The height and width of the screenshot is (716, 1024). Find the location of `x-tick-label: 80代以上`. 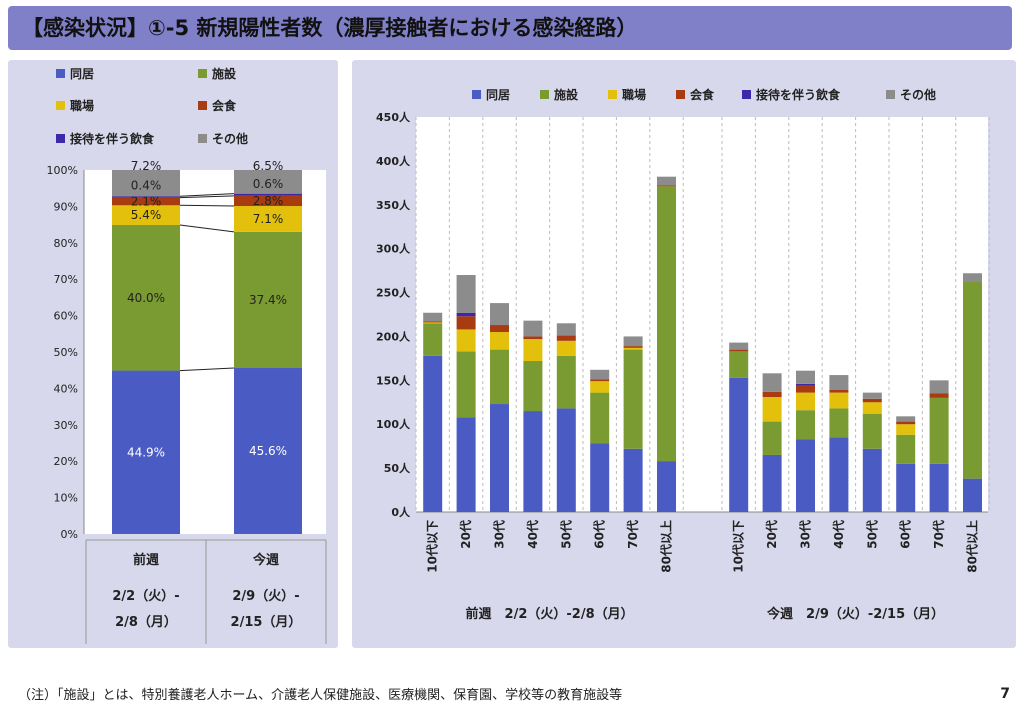

x-tick-label: 80代以上 is located at coordinates (972, 546).